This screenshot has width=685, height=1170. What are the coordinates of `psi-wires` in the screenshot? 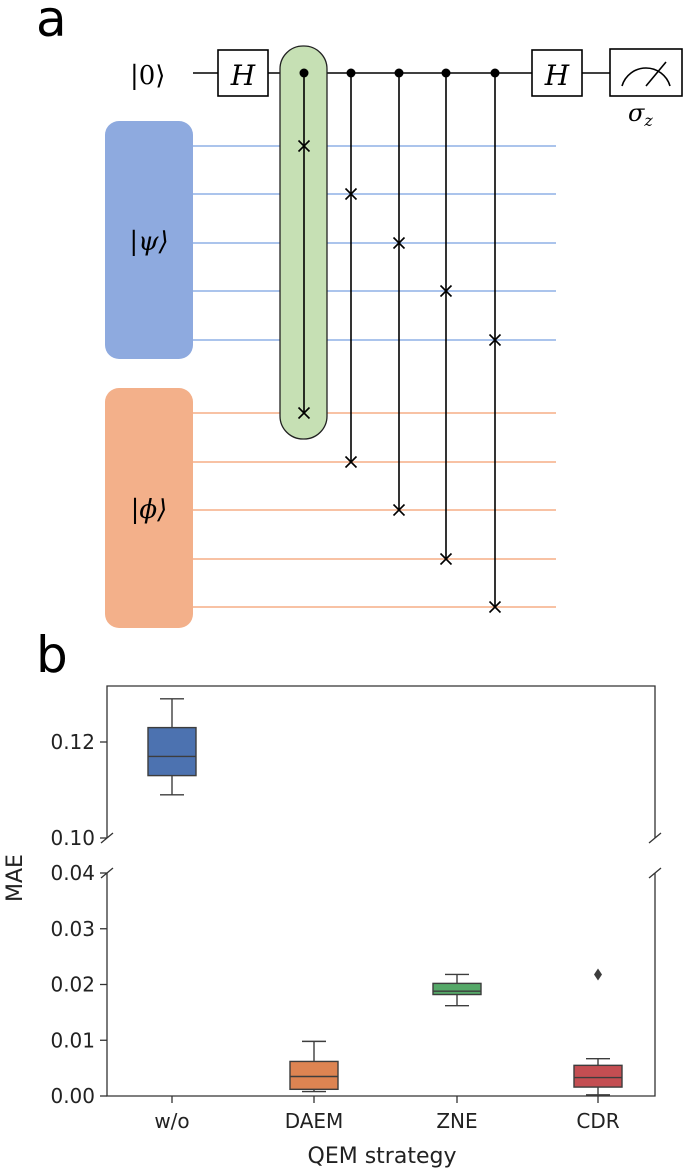 It's located at (374, 243).